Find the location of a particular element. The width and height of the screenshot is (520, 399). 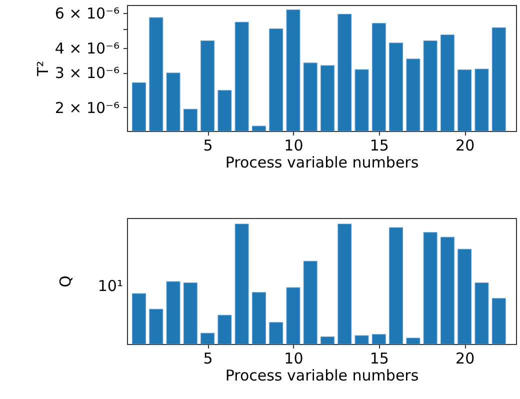

y-tick-label: 4 × 10⁻⁶ is located at coordinates (87, 48).